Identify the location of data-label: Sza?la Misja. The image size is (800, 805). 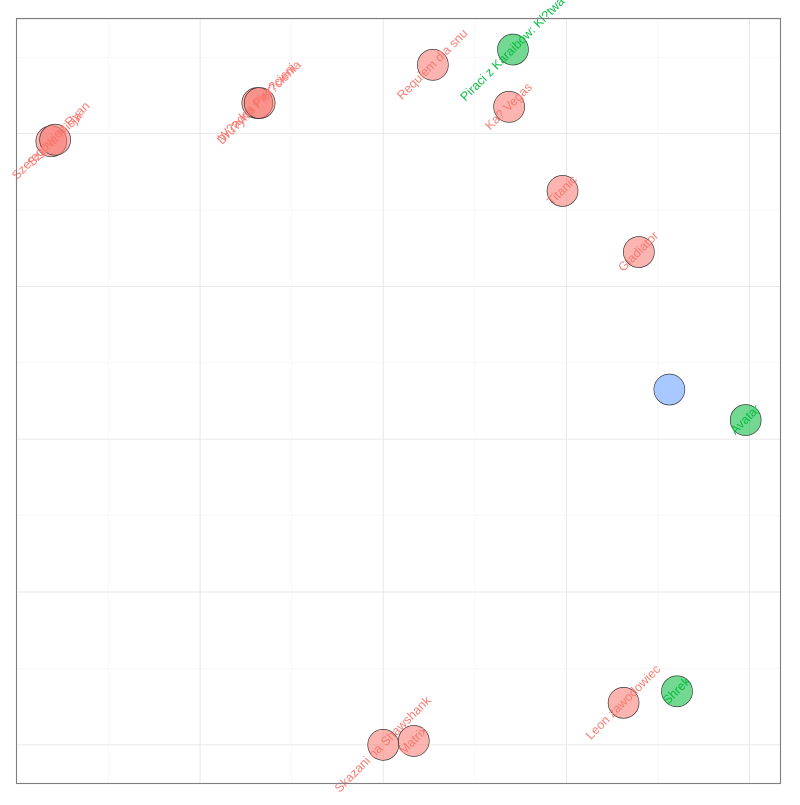
(55, 139).